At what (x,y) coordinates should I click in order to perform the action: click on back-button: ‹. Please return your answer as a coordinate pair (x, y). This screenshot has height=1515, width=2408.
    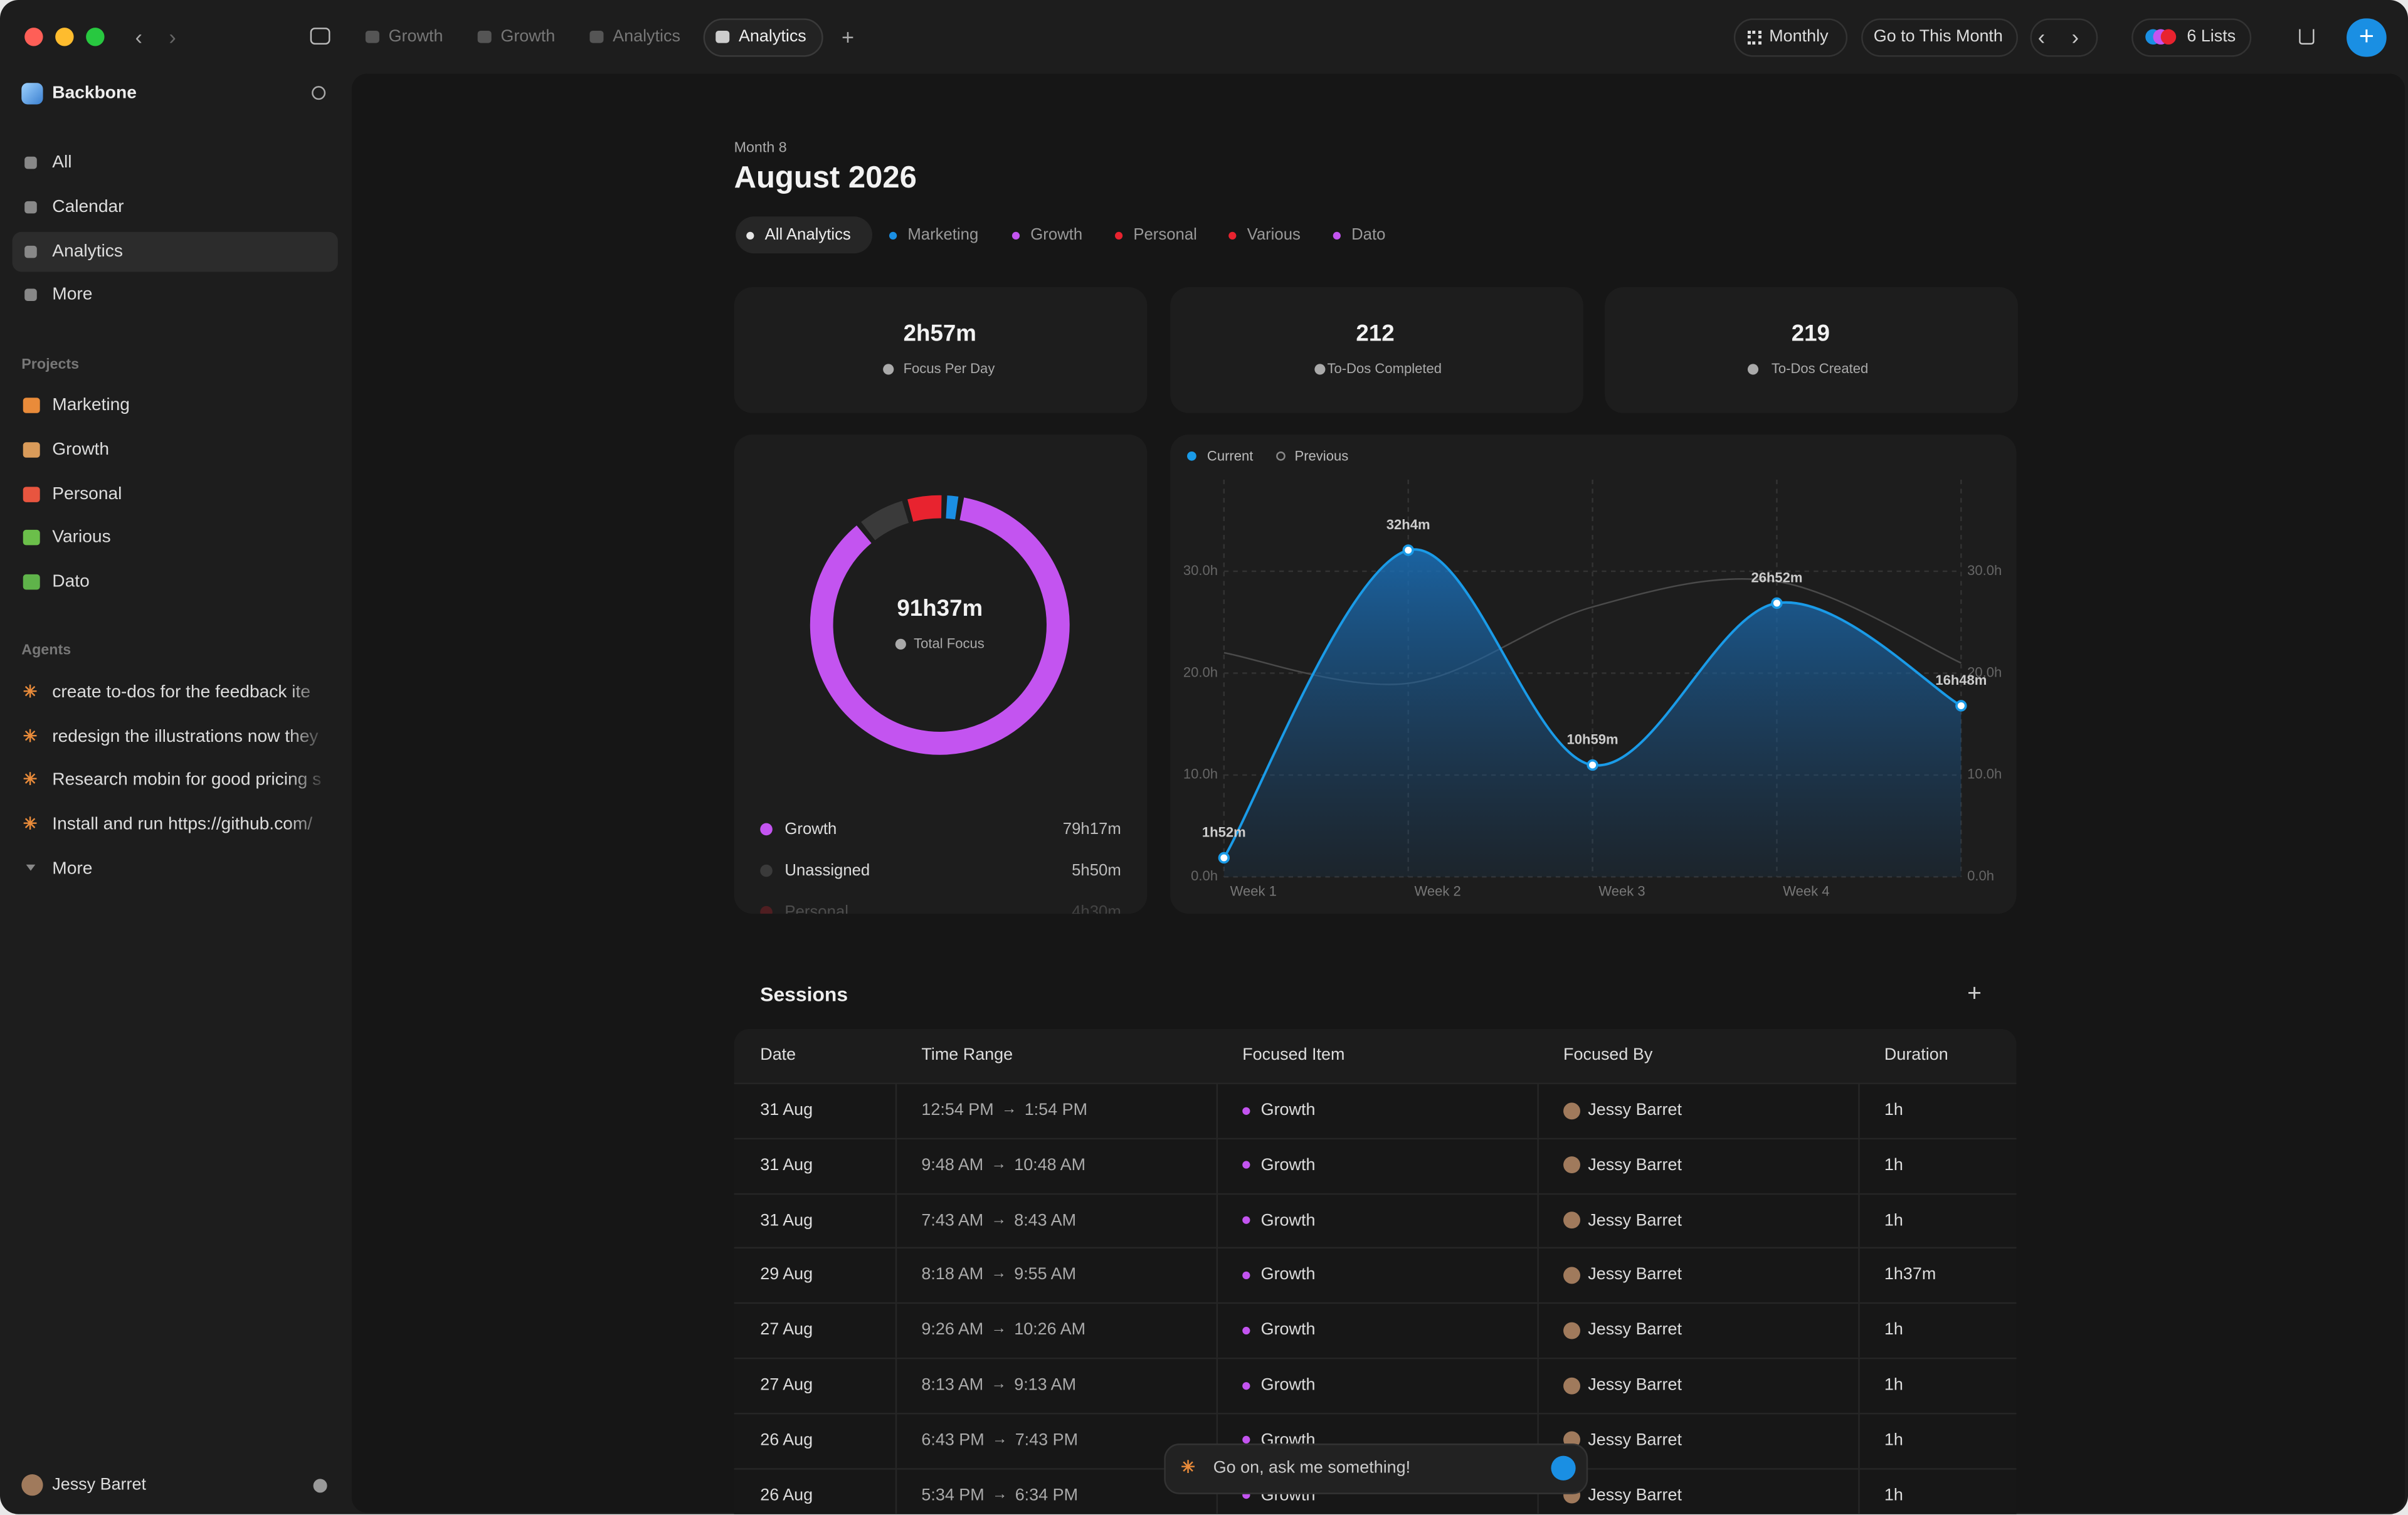
    Looking at the image, I should click on (138, 37).